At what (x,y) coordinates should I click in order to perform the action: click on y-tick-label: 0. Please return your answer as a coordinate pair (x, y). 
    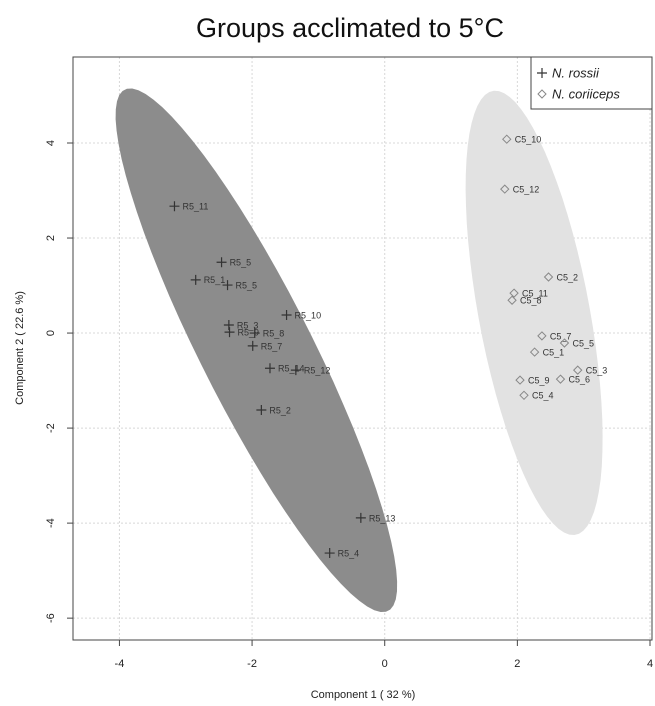
    Looking at the image, I should click on (51, 333).